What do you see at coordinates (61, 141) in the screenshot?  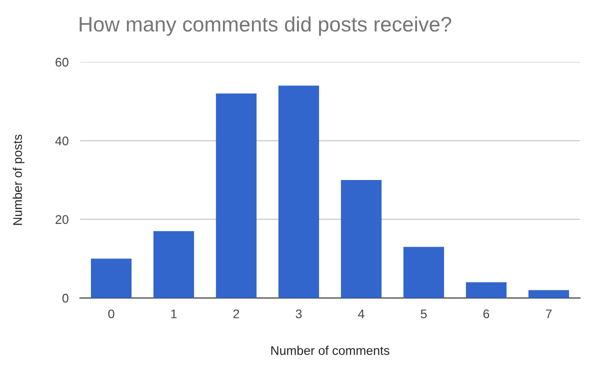 I see `y-tick-label: 40` at bounding box center [61, 141].